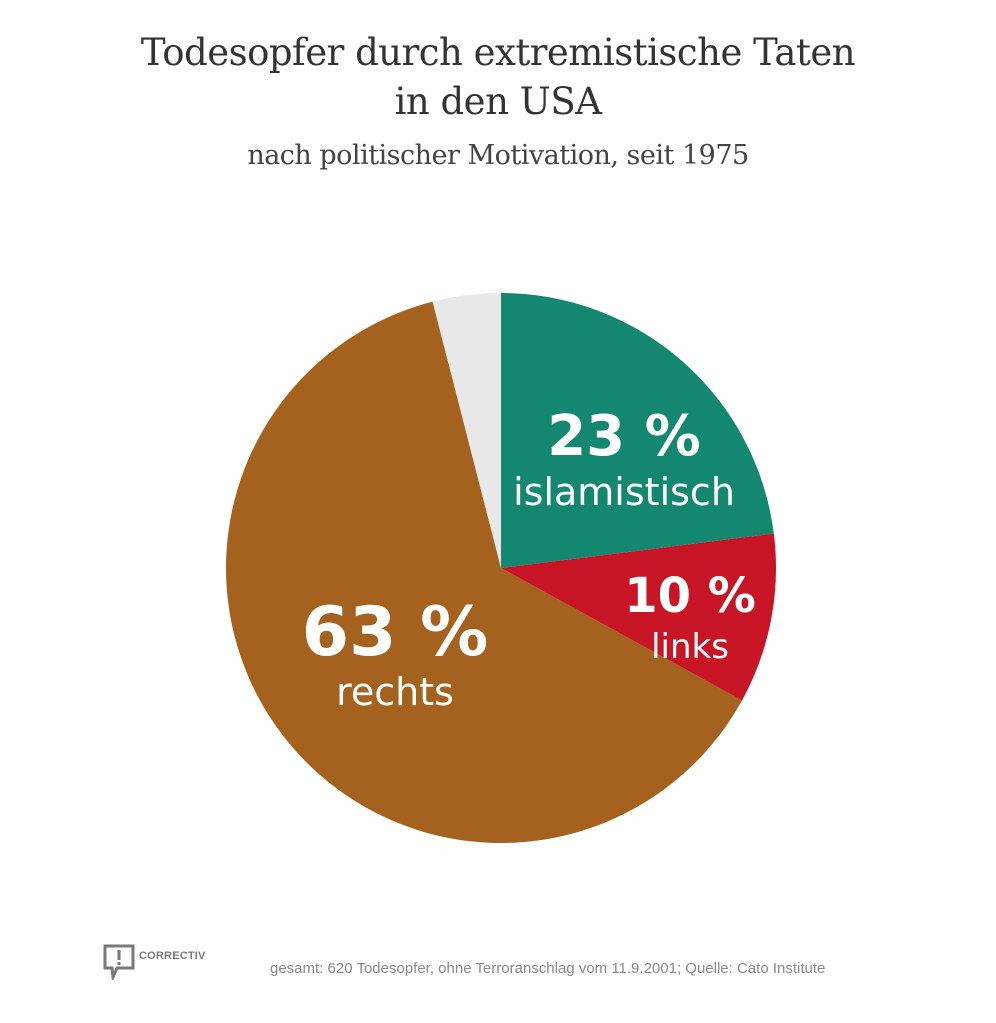 This screenshot has height=1023, width=996. Describe the element at coordinates (690, 596) in the screenshot. I see `data-label-value-links: 10 %` at that location.